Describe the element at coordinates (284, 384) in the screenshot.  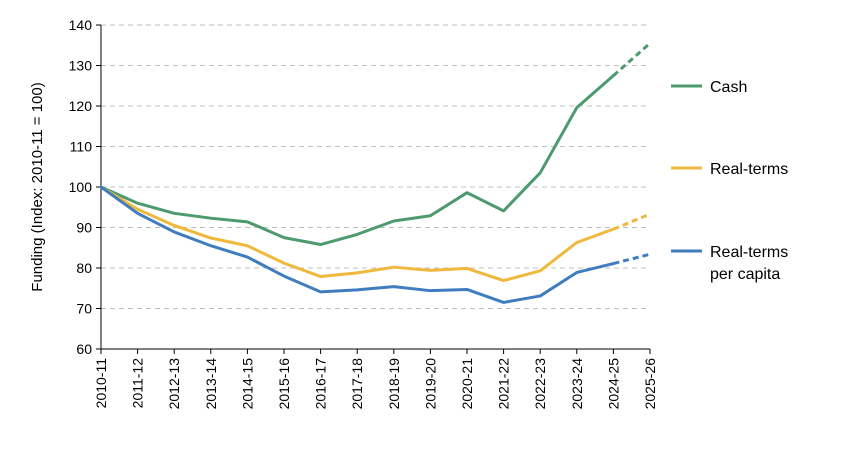
I see `x-tick-label: 2015-16` at that location.